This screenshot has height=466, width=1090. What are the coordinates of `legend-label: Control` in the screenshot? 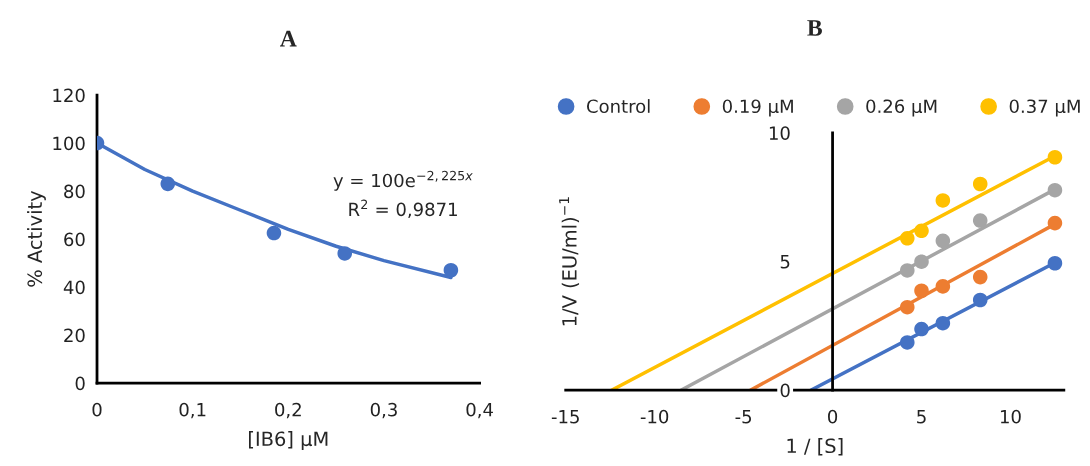 It's located at (618, 106).